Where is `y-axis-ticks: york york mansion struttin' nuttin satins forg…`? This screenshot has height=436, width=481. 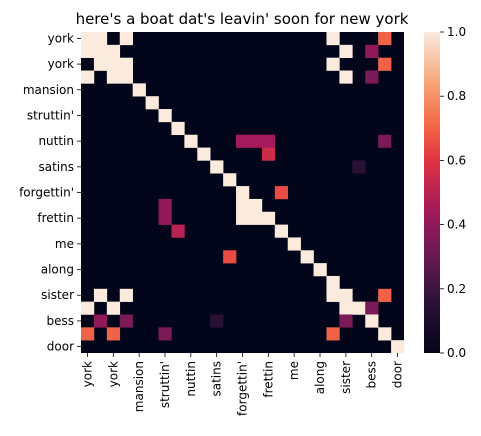
y-axis-ticks: york york mansion struttin' nuttin satins forg… is located at coordinates (50, 192).